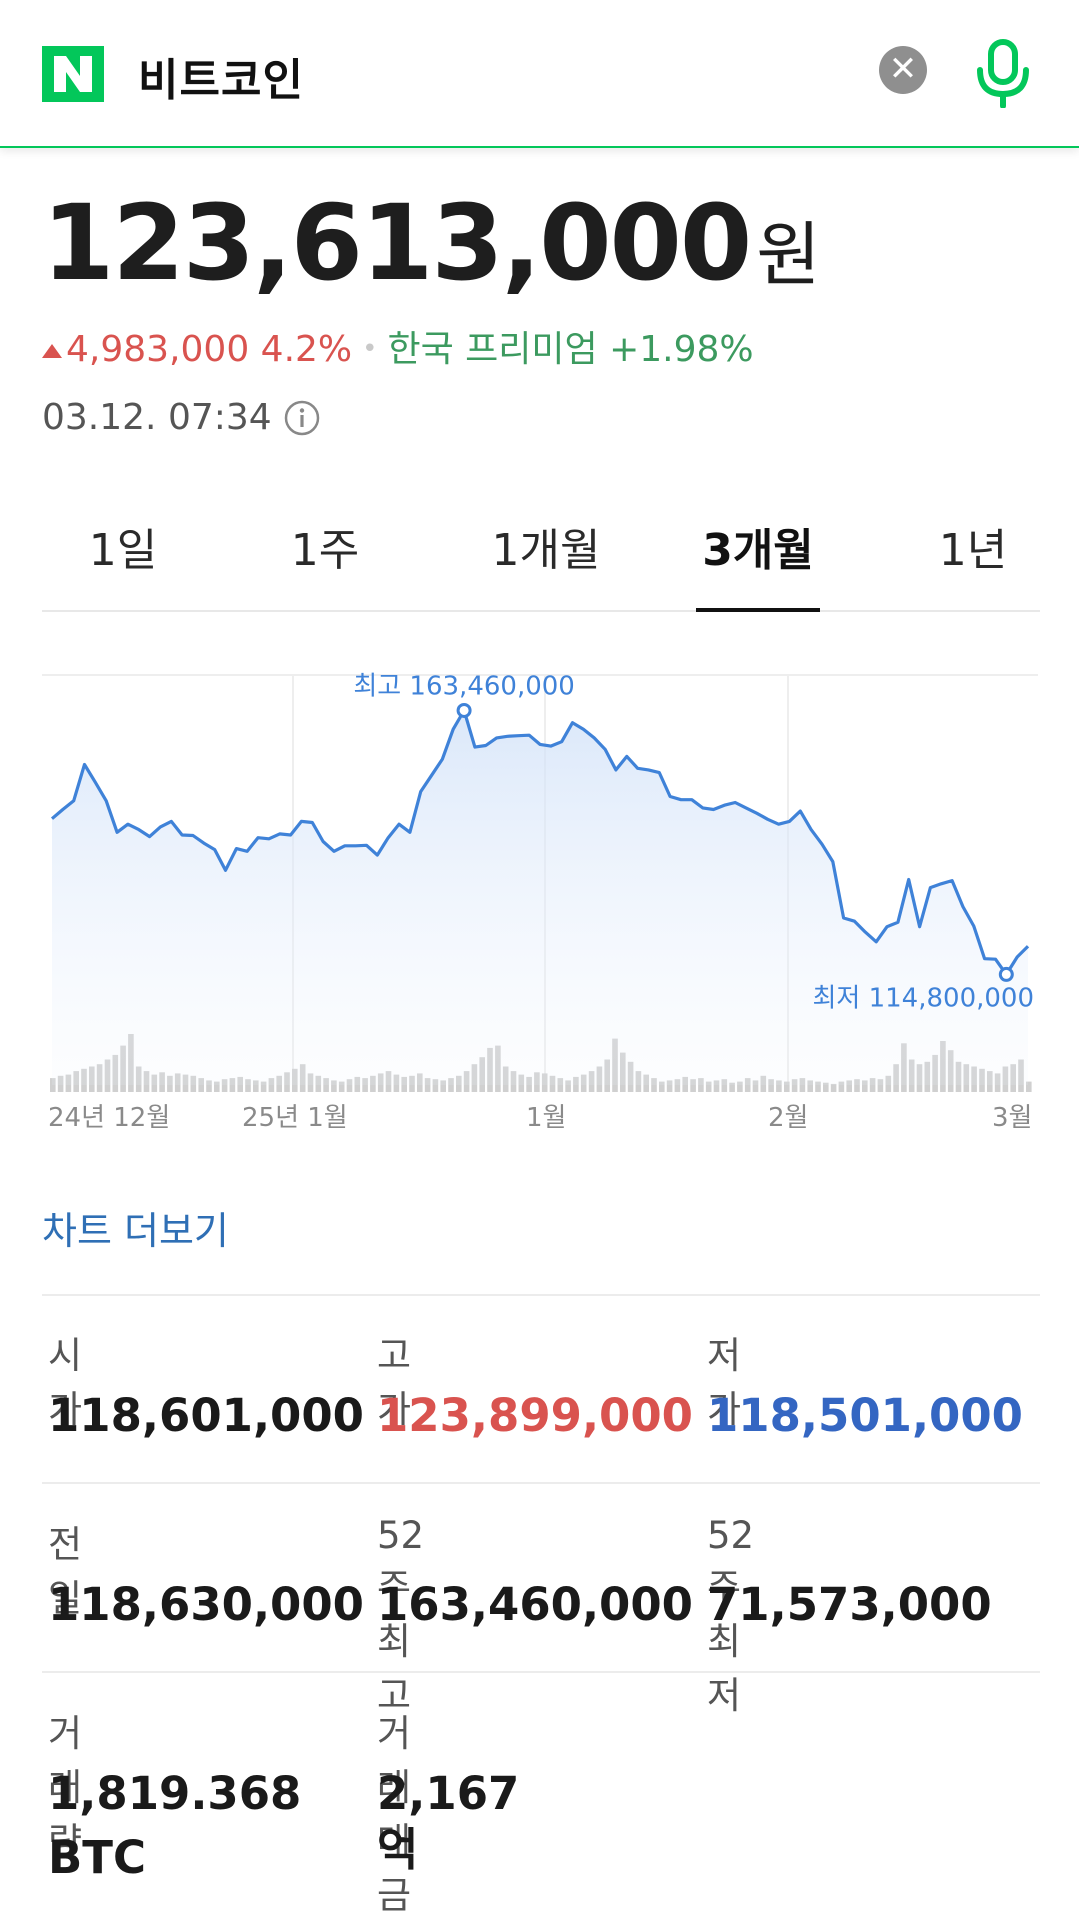 Image resolution: width=1079 pixels, height=1919 pixels. I want to click on stat-high-label: 고가, so click(394, 1382).